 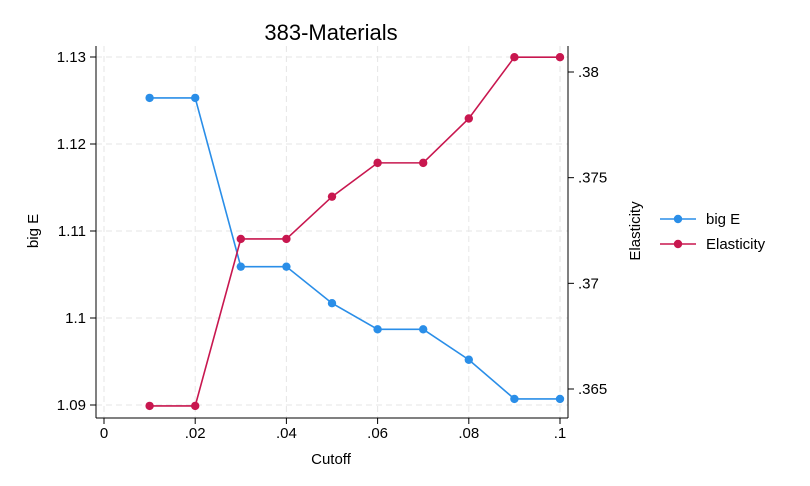 What do you see at coordinates (723, 219) in the screenshot?
I see `legend-label-big-e: big E` at bounding box center [723, 219].